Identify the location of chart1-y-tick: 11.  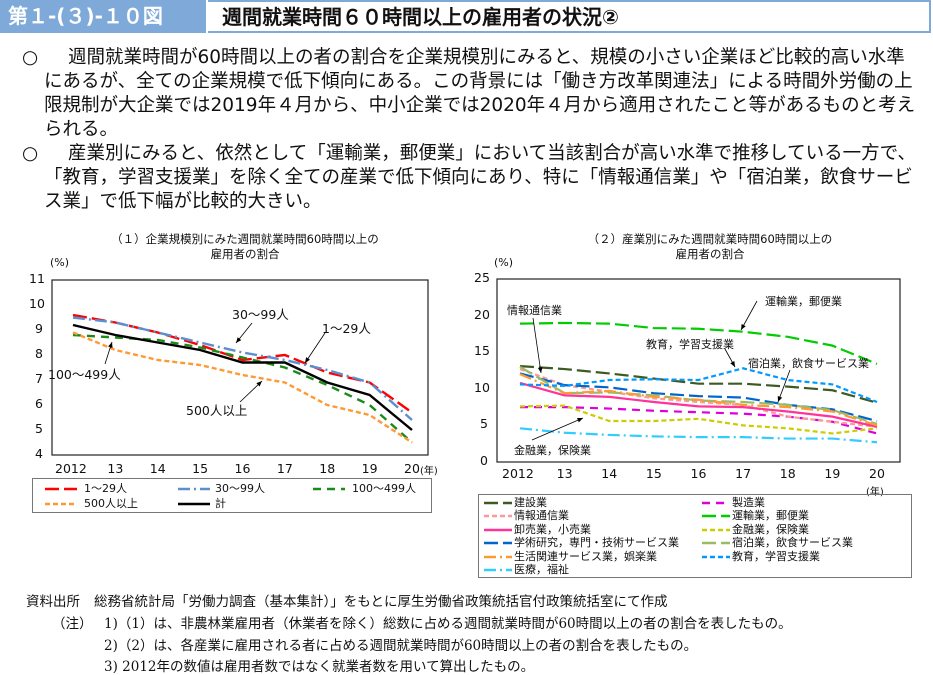
(37, 278).